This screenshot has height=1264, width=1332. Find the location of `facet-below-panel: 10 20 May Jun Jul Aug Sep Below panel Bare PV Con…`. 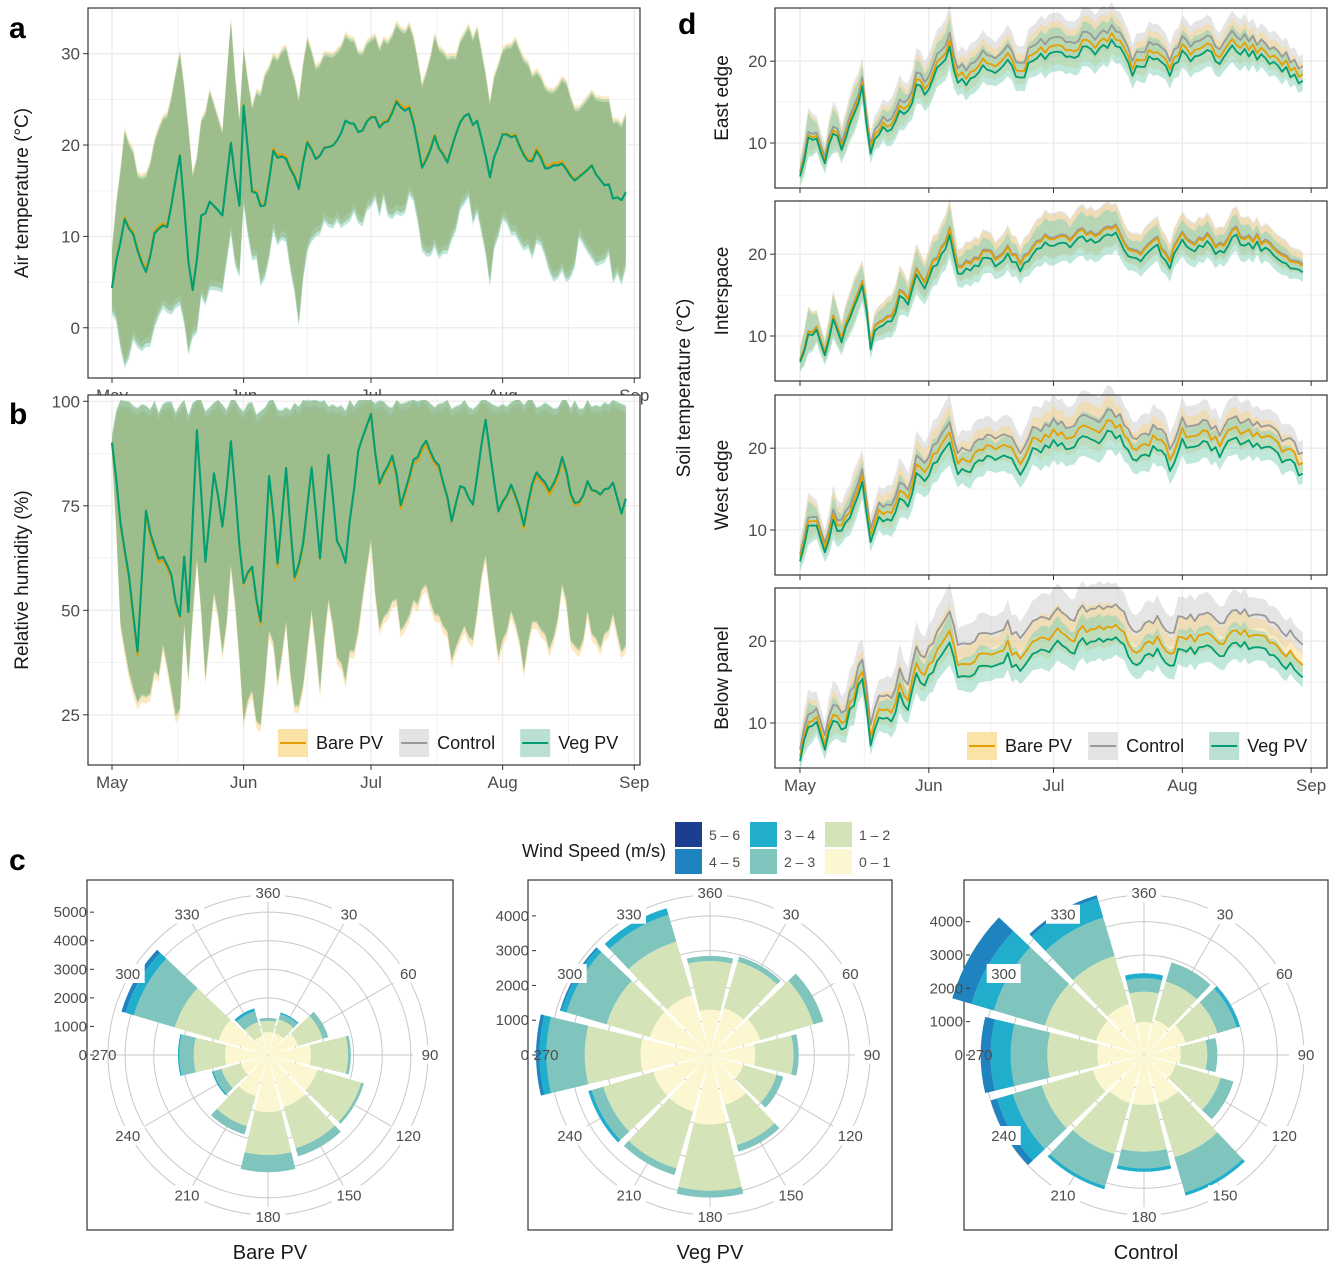

facet-below-panel: 10 20 May Jun Jul Aug Sep Below panel Bare PV Con… is located at coordinates (1020, 687).